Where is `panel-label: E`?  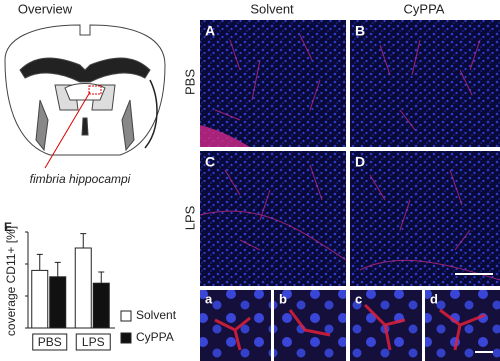 panel-label: E is located at coordinates (8, 227).